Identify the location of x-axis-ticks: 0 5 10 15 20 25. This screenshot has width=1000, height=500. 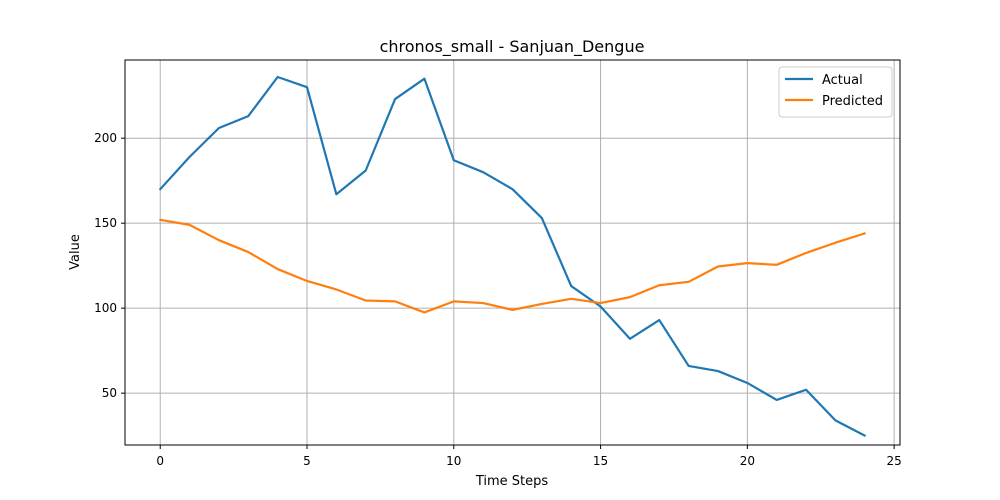
(529, 456).